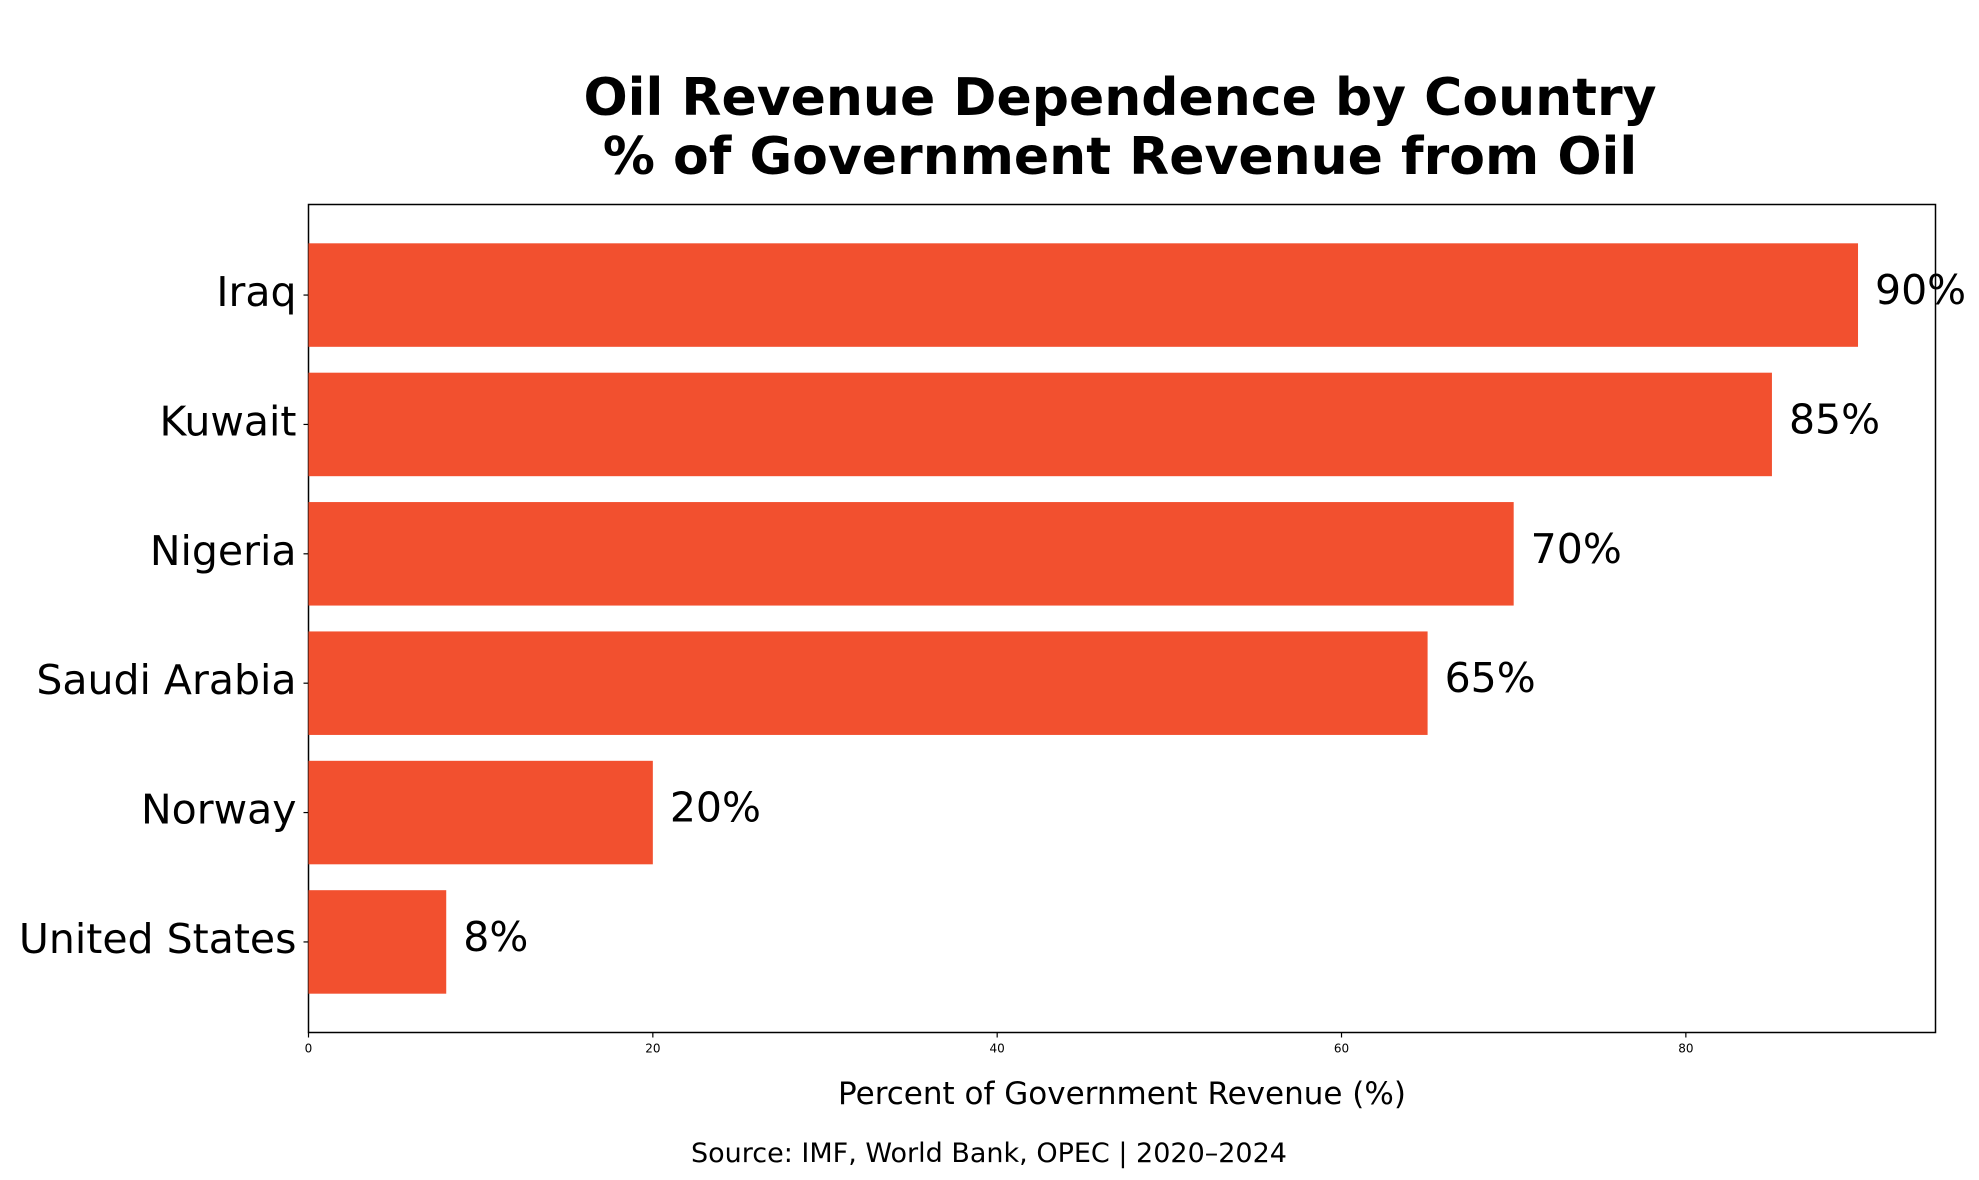 This screenshot has width=1979, height=1180. Describe the element at coordinates (1920, 290) in the screenshot. I see `value-label-0: 90%` at that location.